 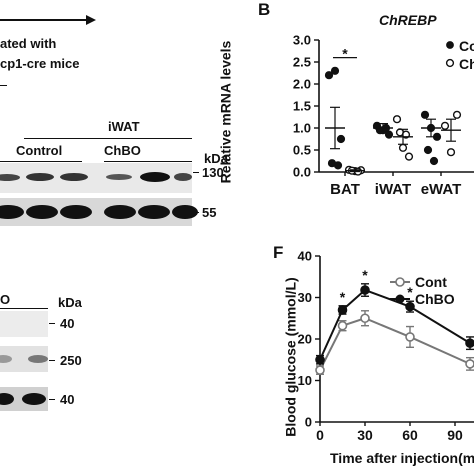 What do you see at coordinates (305, 339) in the screenshot?
I see `y-tick-label: 20` at bounding box center [305, 339].